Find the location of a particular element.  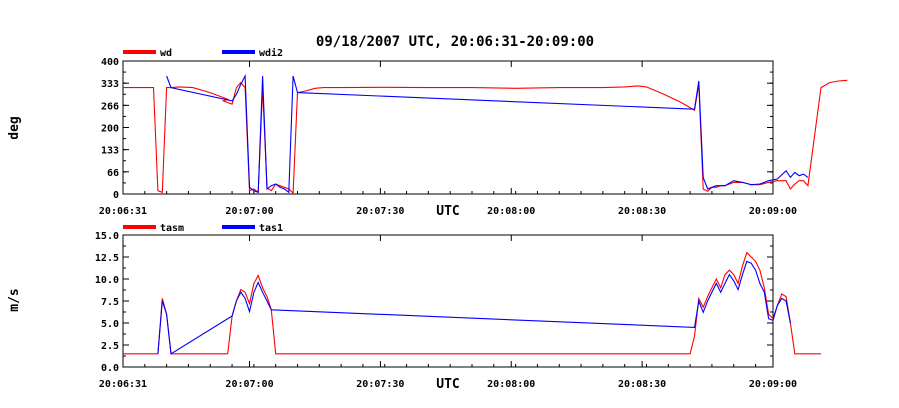

y-tick-label: 400 is located at coordinates (110, 62).